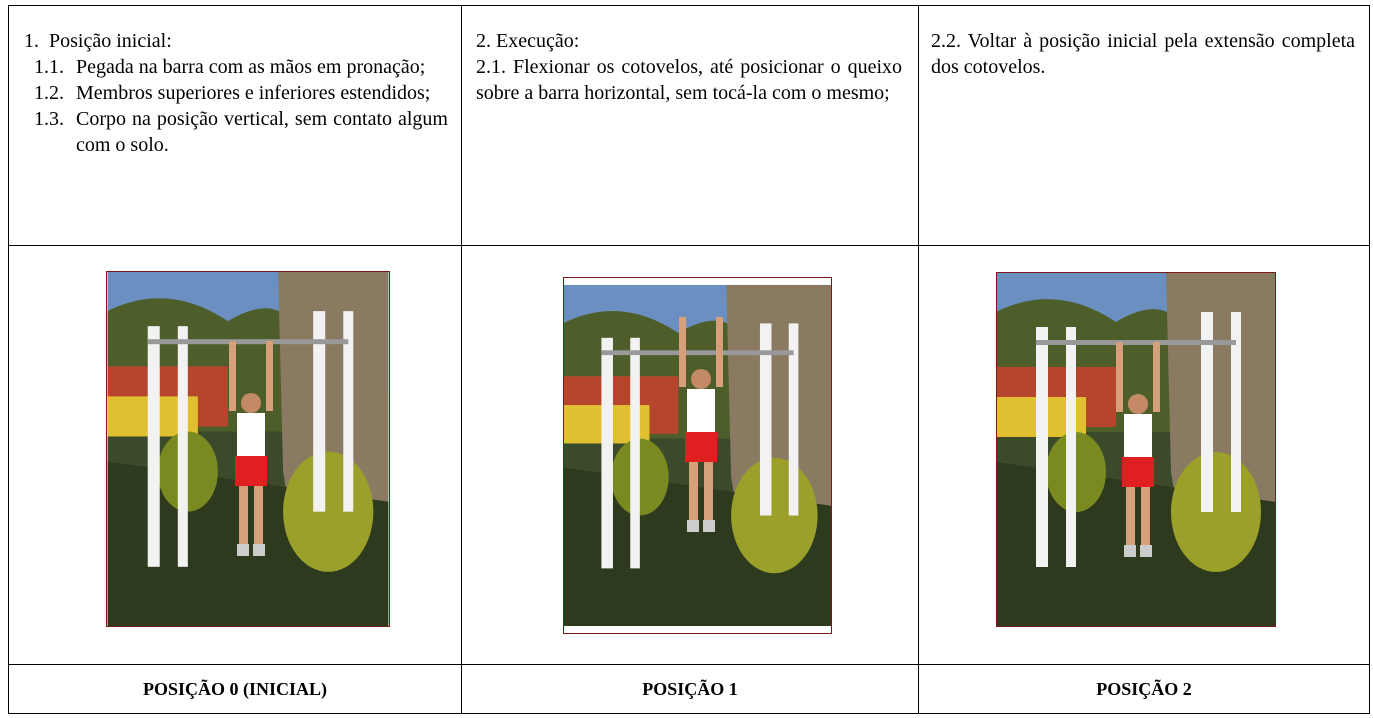 The image size is (1373, 718). What do you see at coordinates (690, 689) in the screenshot?
I see `caption: POSIÇÃO 1` at bounding box center [690, 689].